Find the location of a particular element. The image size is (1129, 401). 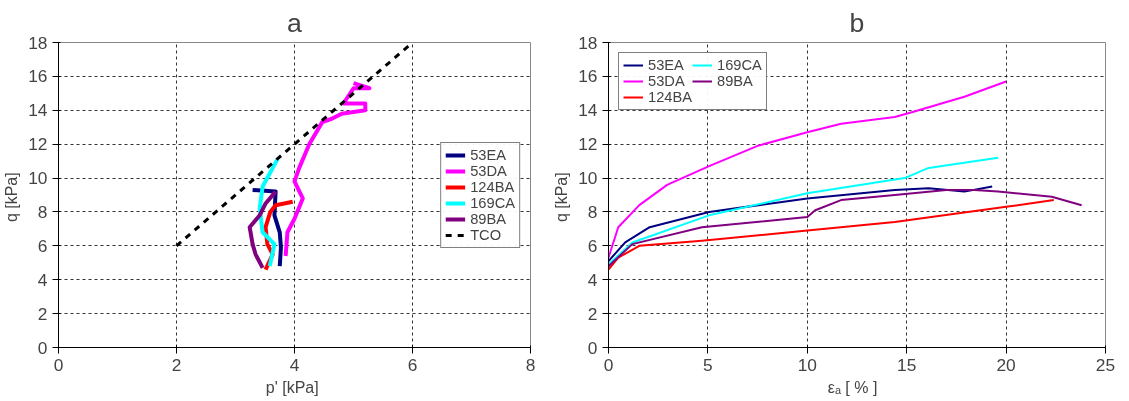

x-tick-label: 6 is located at coordinates (412, 364).